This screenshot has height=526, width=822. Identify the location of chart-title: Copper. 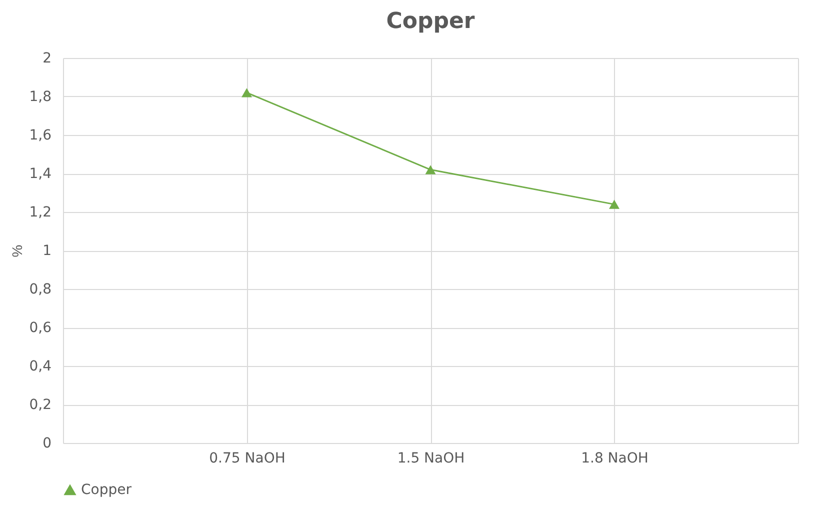
(430, 21).